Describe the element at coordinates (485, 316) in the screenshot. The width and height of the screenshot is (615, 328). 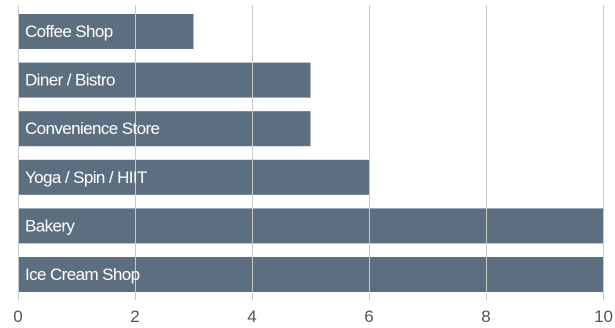
I see `x-tick-label-8: 8` at that location.